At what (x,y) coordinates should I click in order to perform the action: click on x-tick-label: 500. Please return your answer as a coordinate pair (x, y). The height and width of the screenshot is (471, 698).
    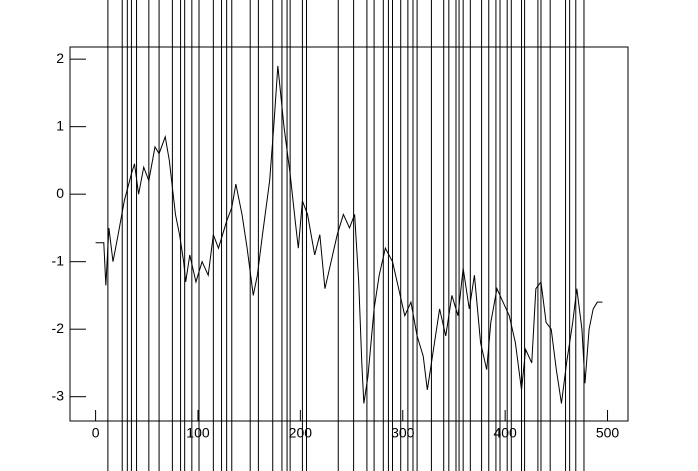
    Looking at the image, I should click on (608, 433).